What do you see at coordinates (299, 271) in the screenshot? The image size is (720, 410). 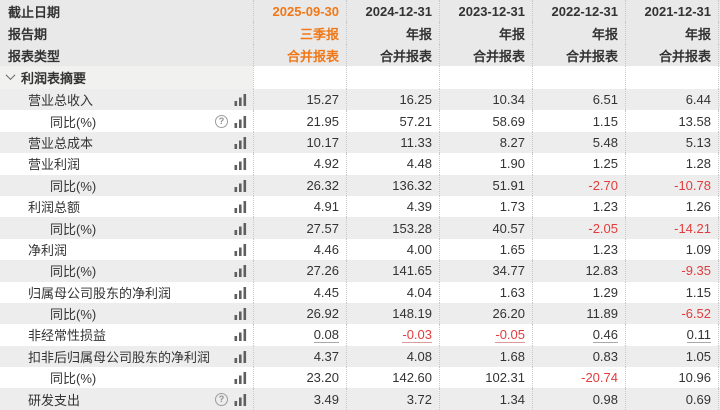 I see `value-cell: 27.26` at bounding box center [299, 271].